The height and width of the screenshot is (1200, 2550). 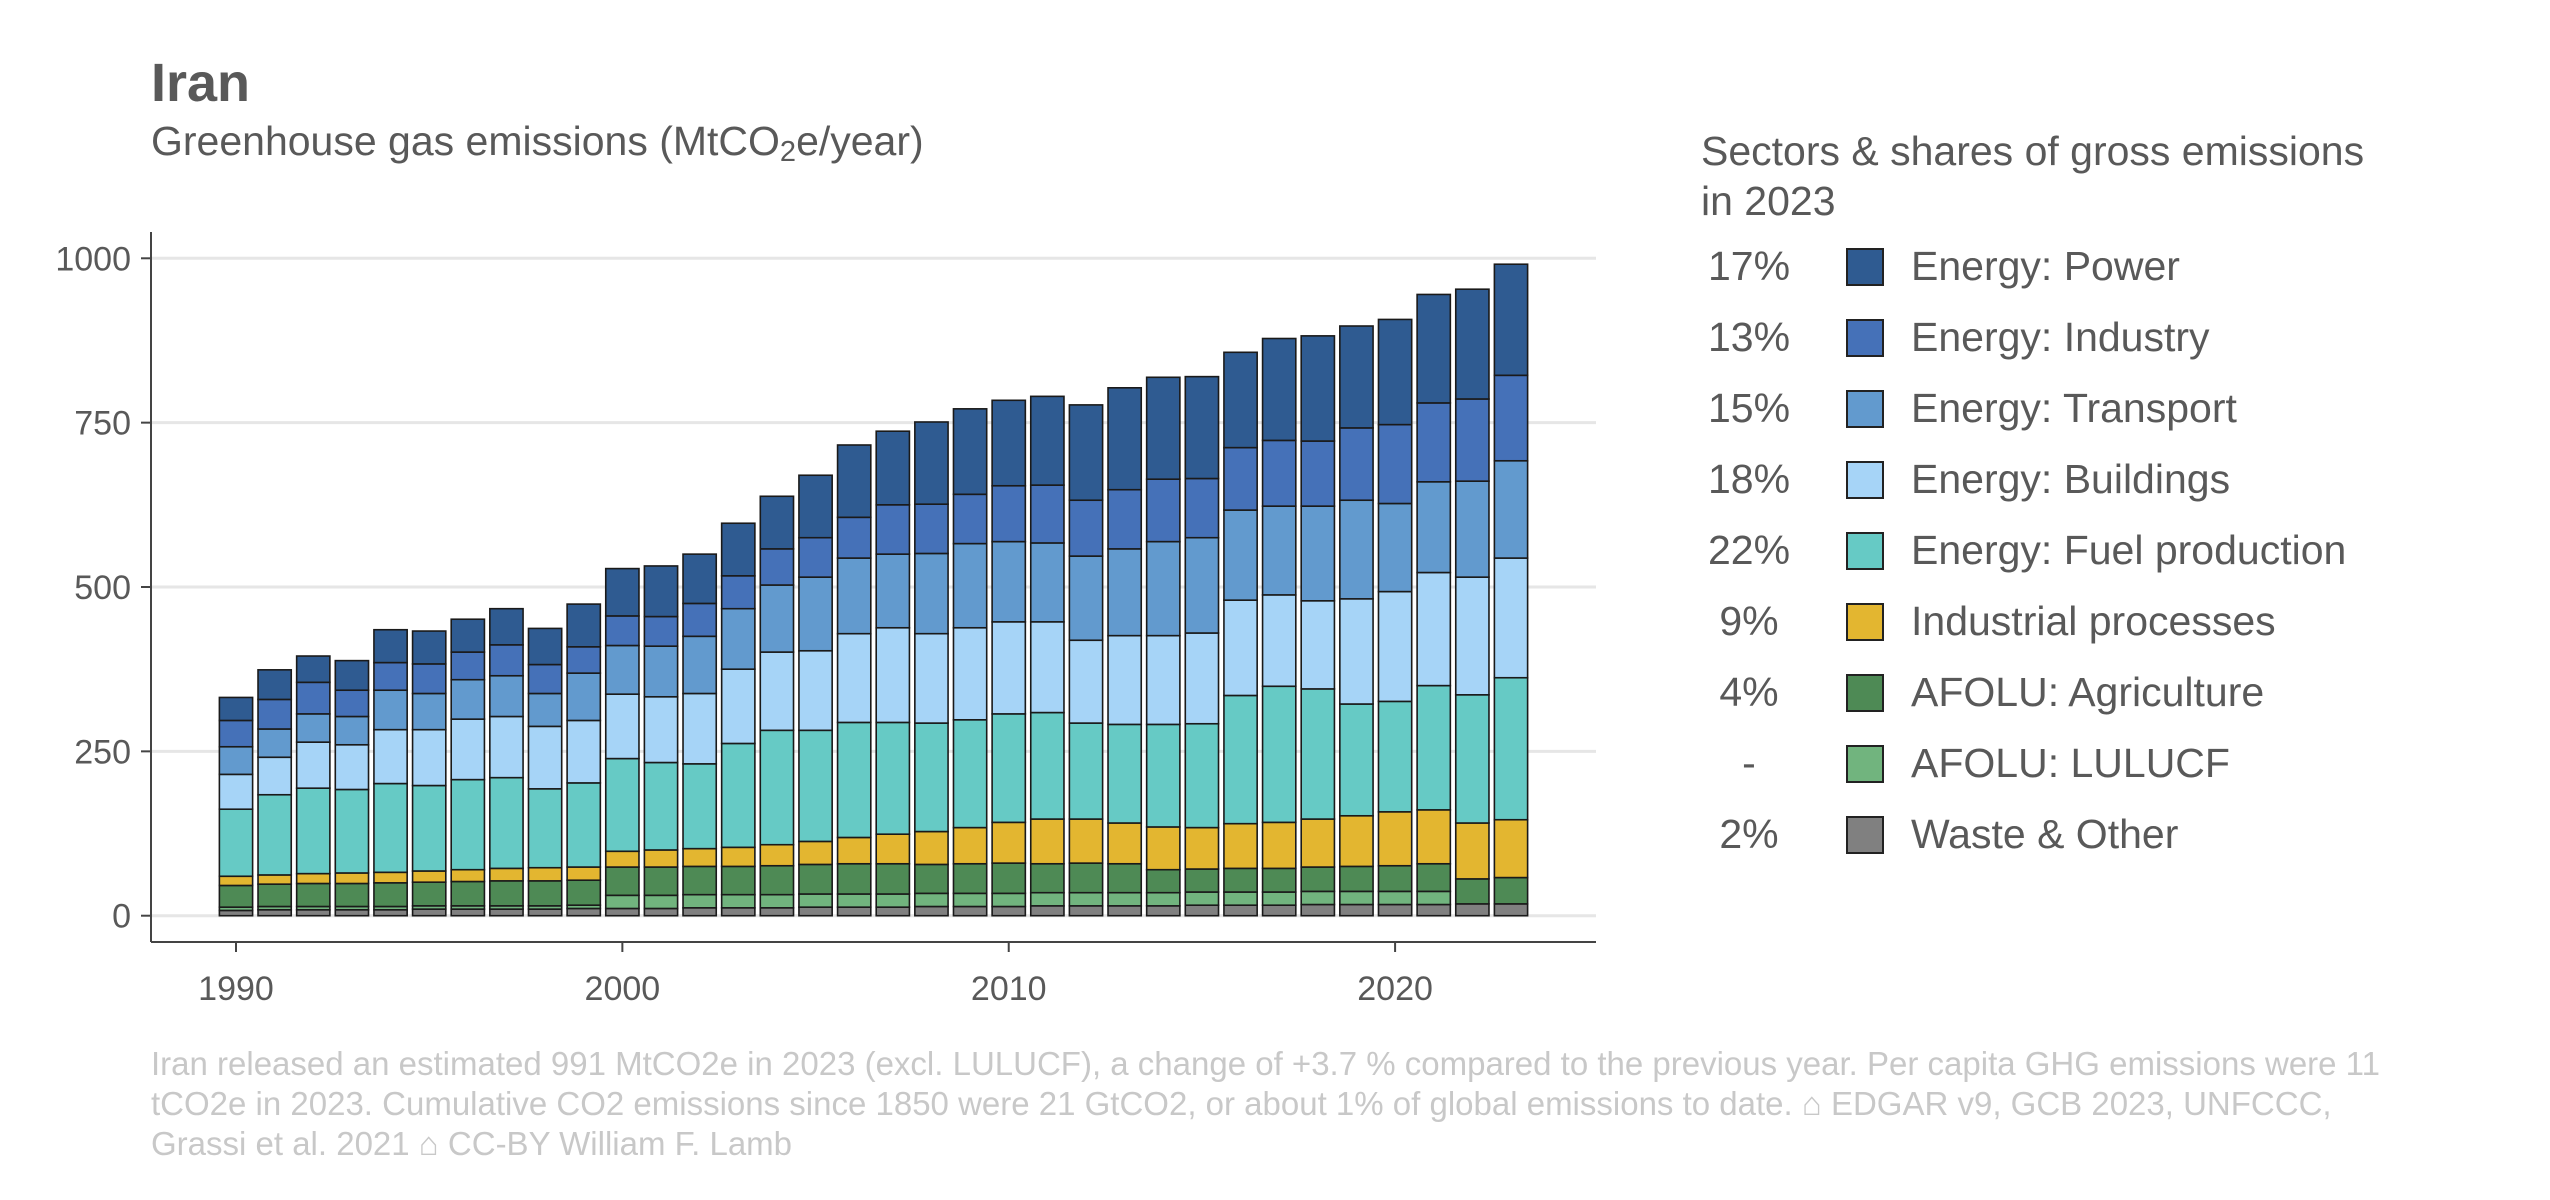 I want to click on bar-2010-afolu-agriculture, so click(x=1009, y=878).